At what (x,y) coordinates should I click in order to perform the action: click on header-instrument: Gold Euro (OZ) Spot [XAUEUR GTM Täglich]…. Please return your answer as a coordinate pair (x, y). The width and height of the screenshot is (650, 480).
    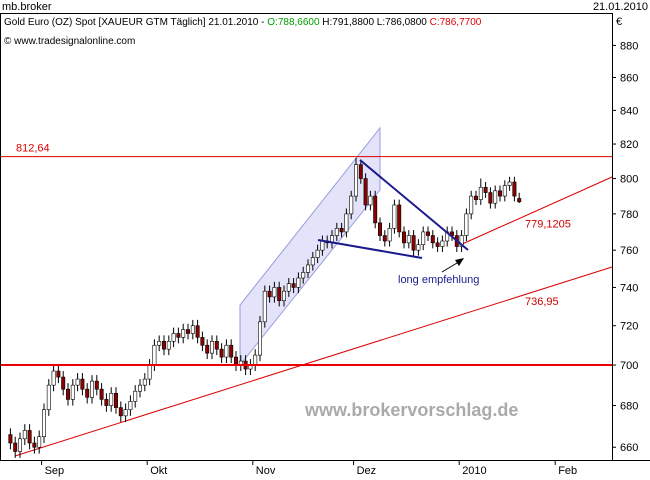
    Looking at the image, I should click on (135, 22).